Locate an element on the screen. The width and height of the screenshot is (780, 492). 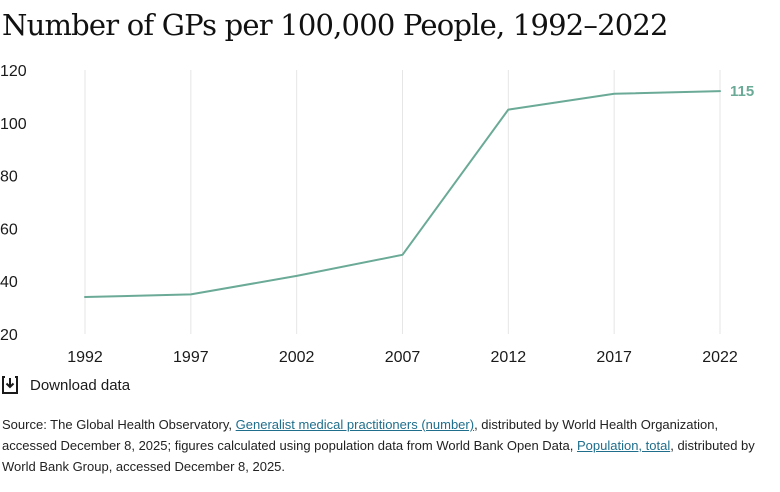
y-tick-label: 120 is located at coordinates (13, 71).